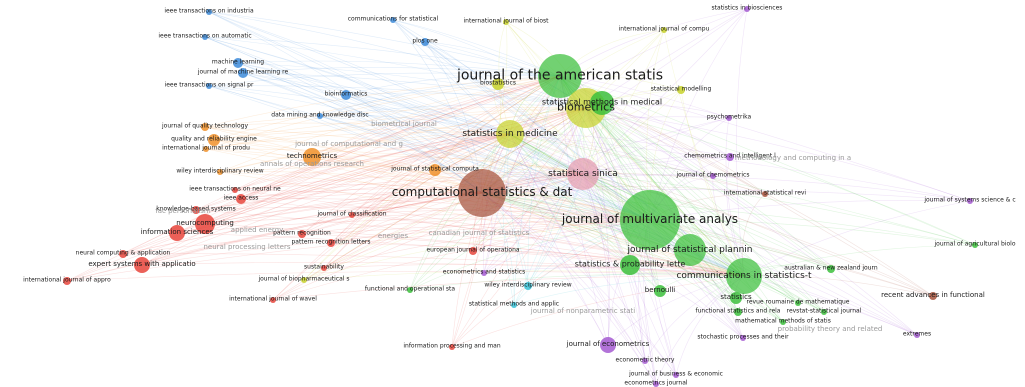  Describe the element at coordinates (206, 149) in the screenshot. I see `node-int-j-produ` at that location.